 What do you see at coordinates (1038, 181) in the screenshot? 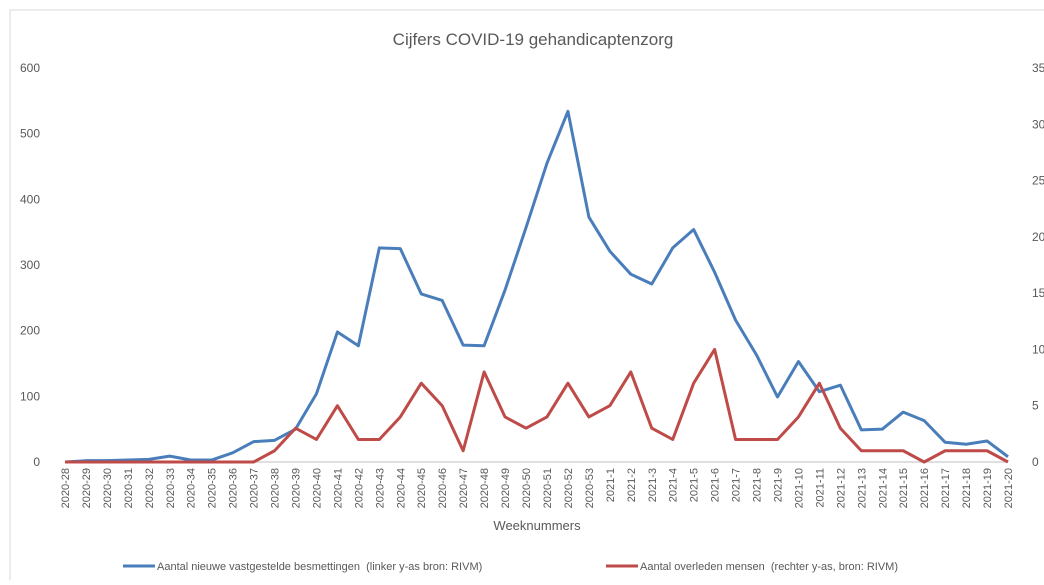
I see `y2-tick-label: 25` at bounding box center [1038, 181].